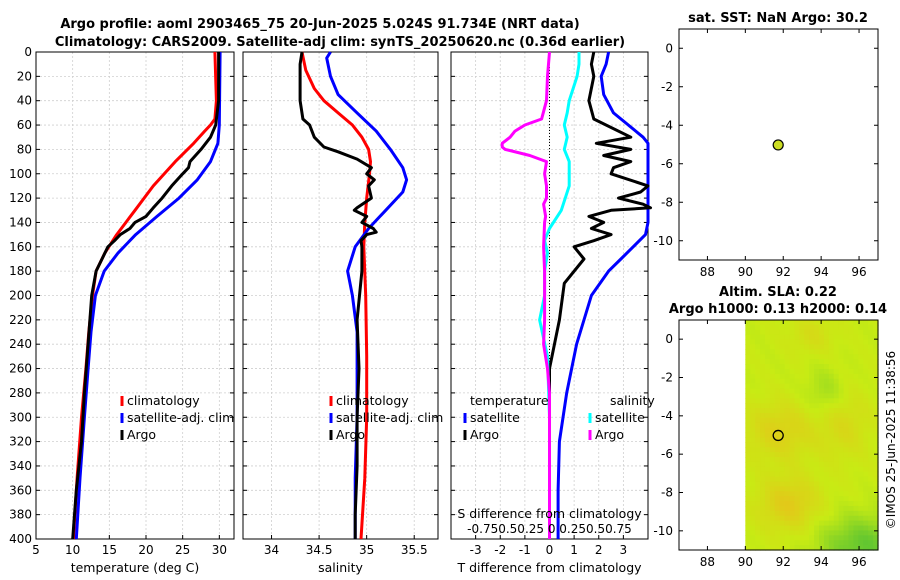 The image size is (900, 580). I want to click on sal-satellite-line, so click(367, 295).